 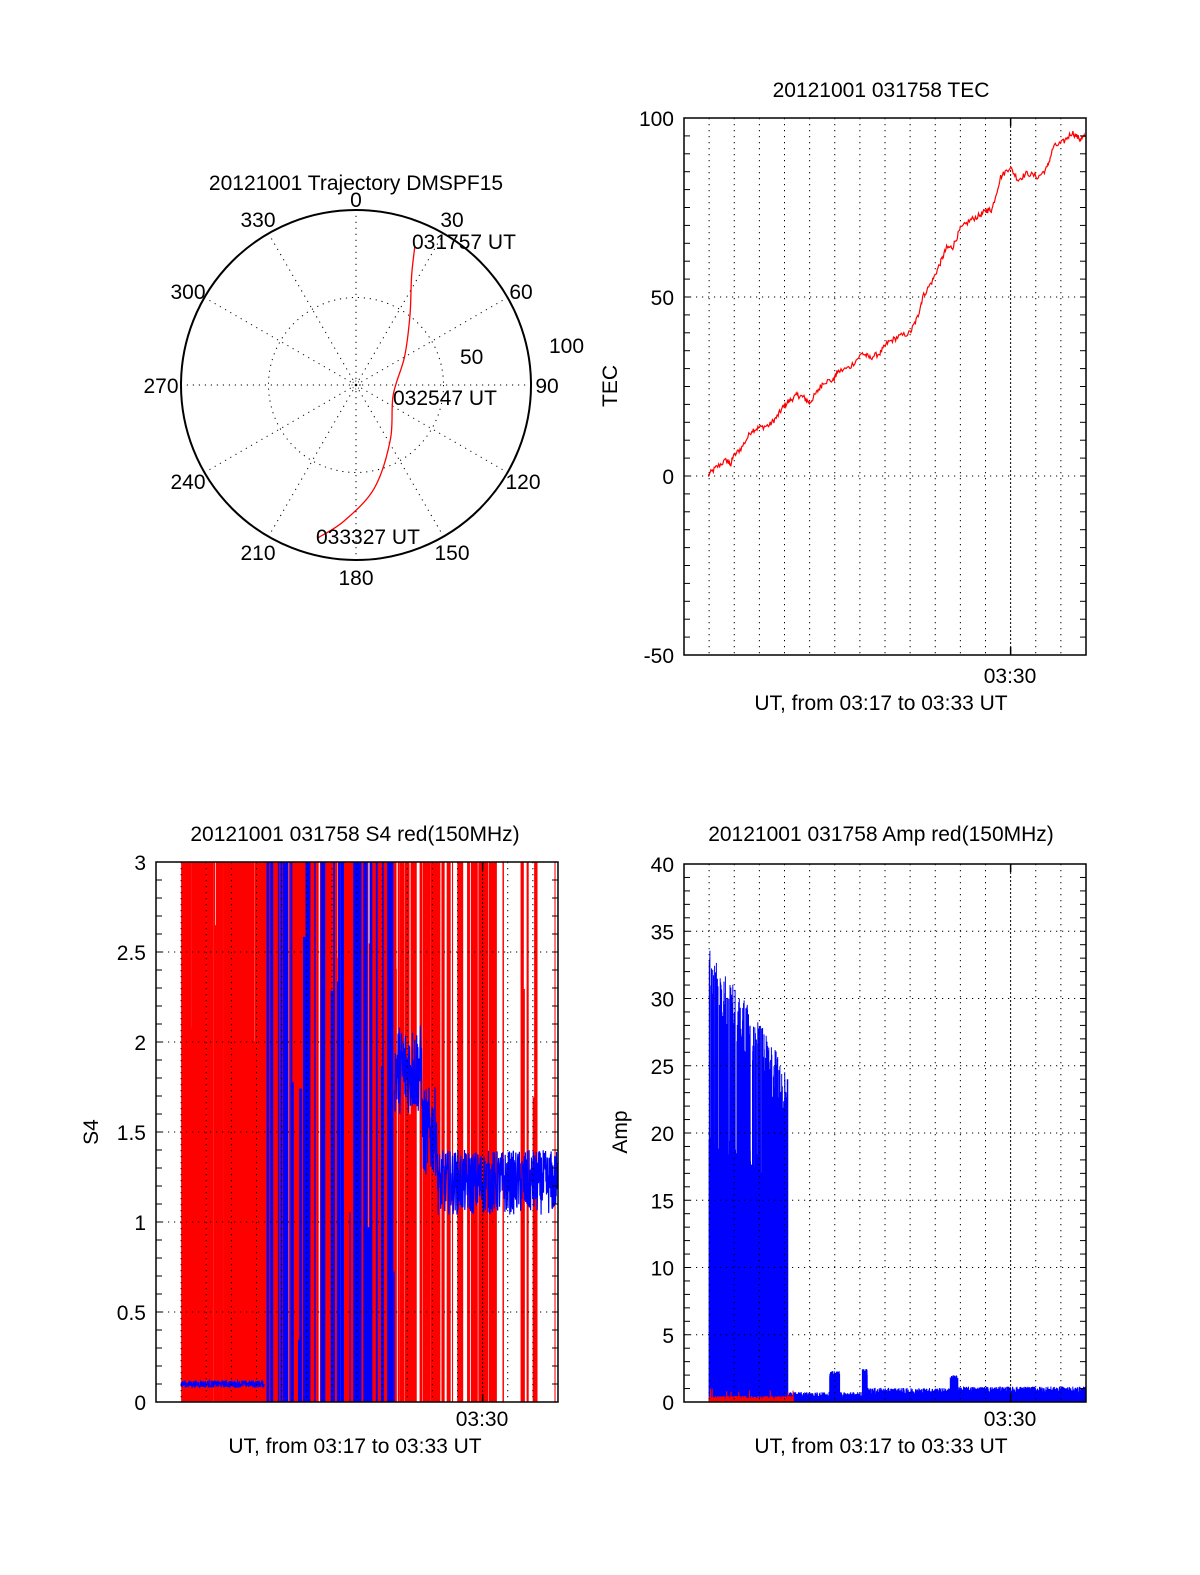 What do you see at coordinates (187, 292) in the screenshot?
I see `polar-azimuth-label-300: 300` at bounding box center [187, 292].